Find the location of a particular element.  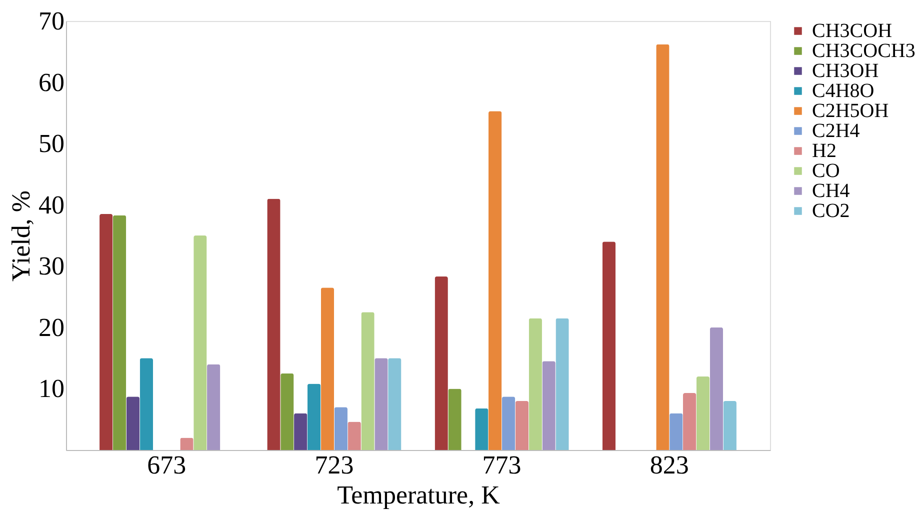

legend-label: CH3OH is located at coordinates (845, 71).